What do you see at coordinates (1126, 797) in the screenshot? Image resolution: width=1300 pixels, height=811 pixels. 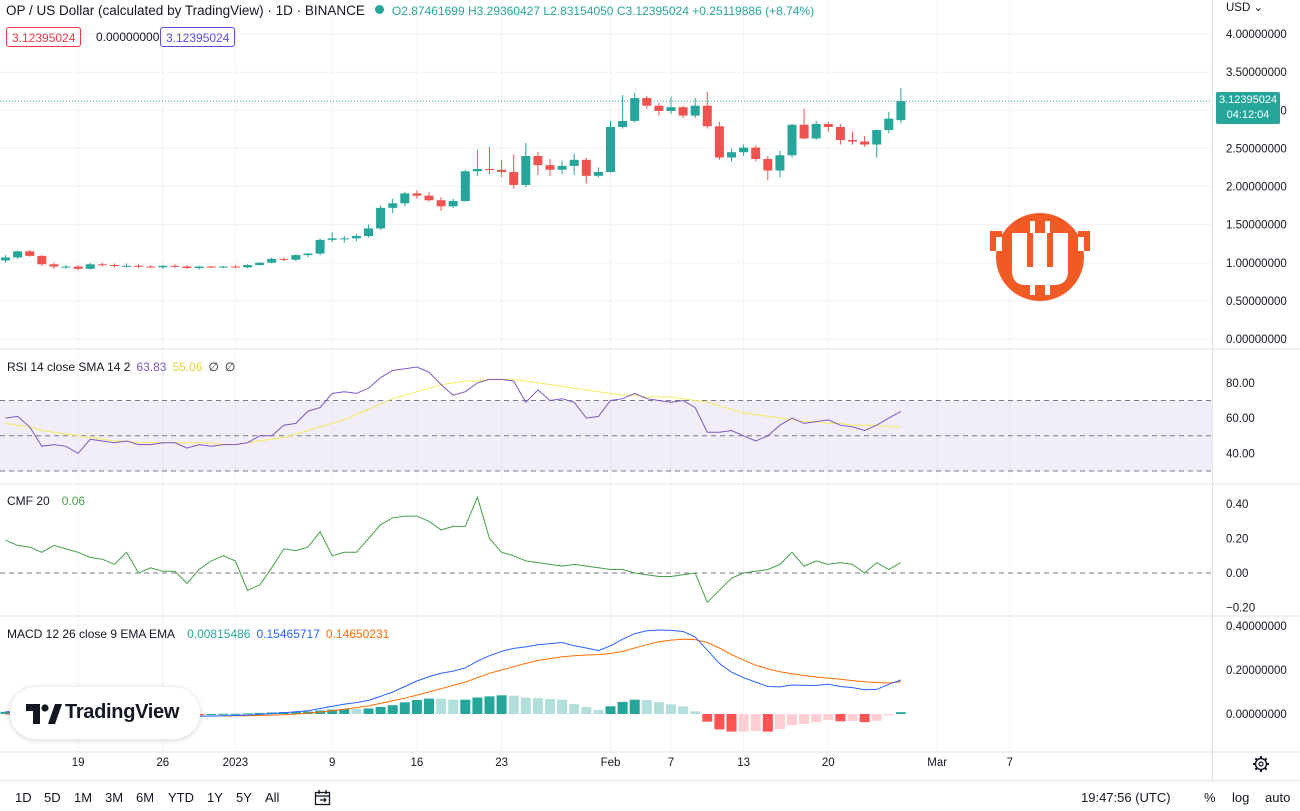 I see `clock-readout: 19:47:56 (UTC)` at bounding box center [1126, 797].